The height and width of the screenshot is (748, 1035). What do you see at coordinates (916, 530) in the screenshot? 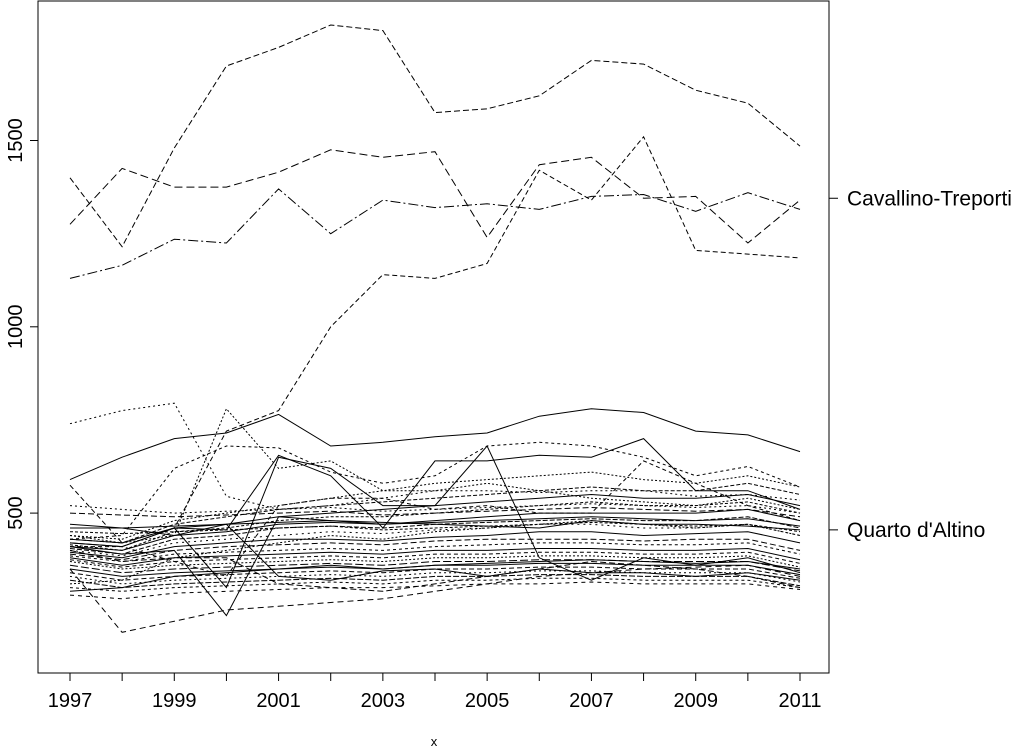
I see `right-series-label: Quarto d'Altino` at bounding box center [916, 530].